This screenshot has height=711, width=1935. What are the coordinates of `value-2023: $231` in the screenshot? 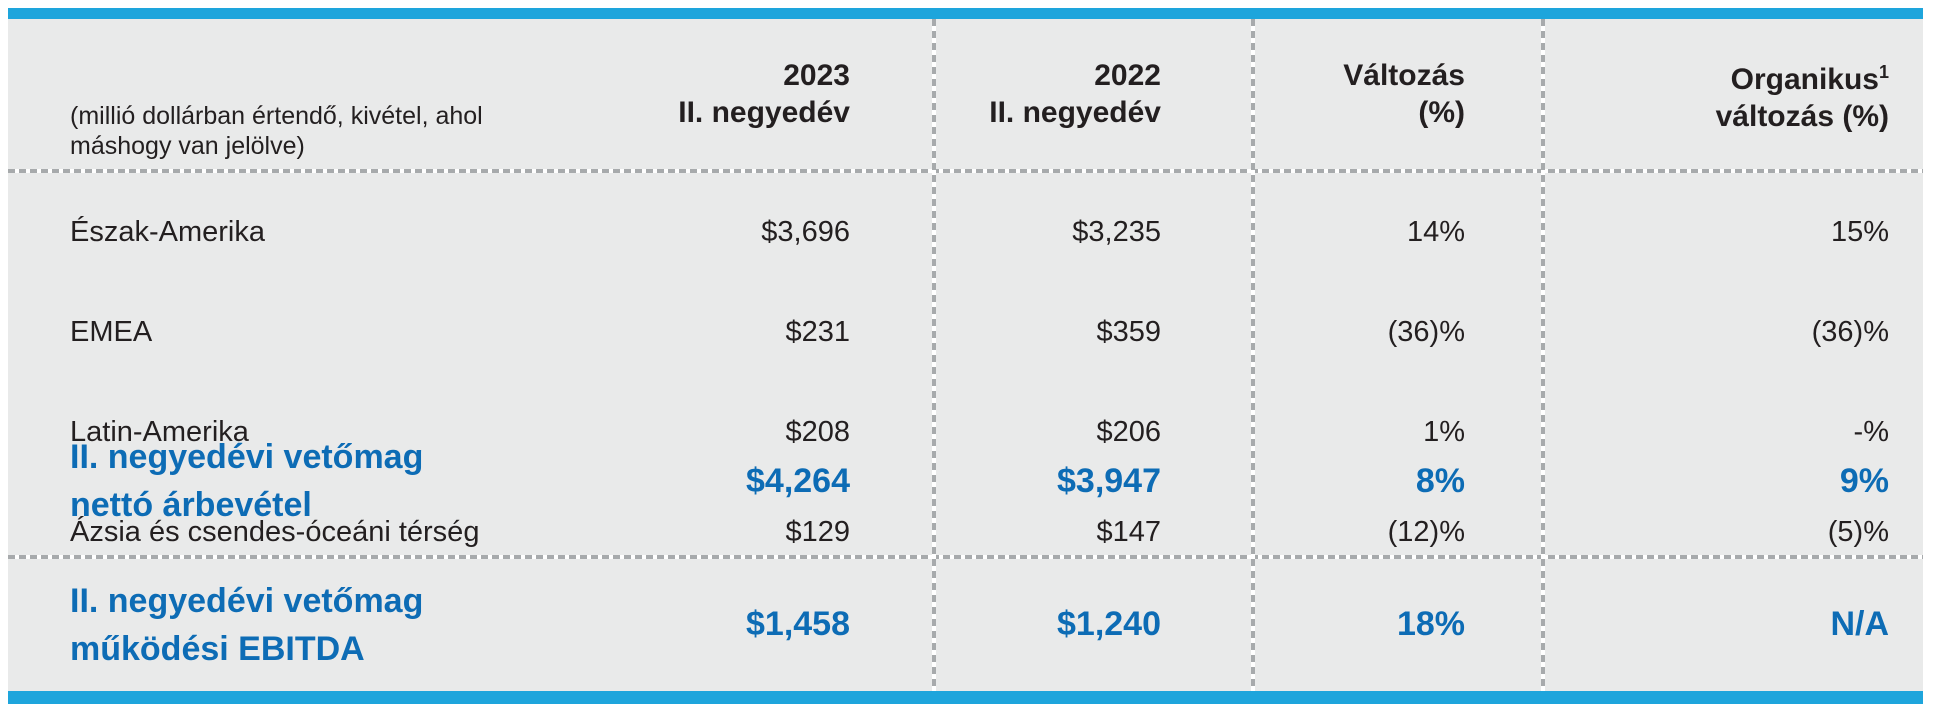 It's located at (817, 331).